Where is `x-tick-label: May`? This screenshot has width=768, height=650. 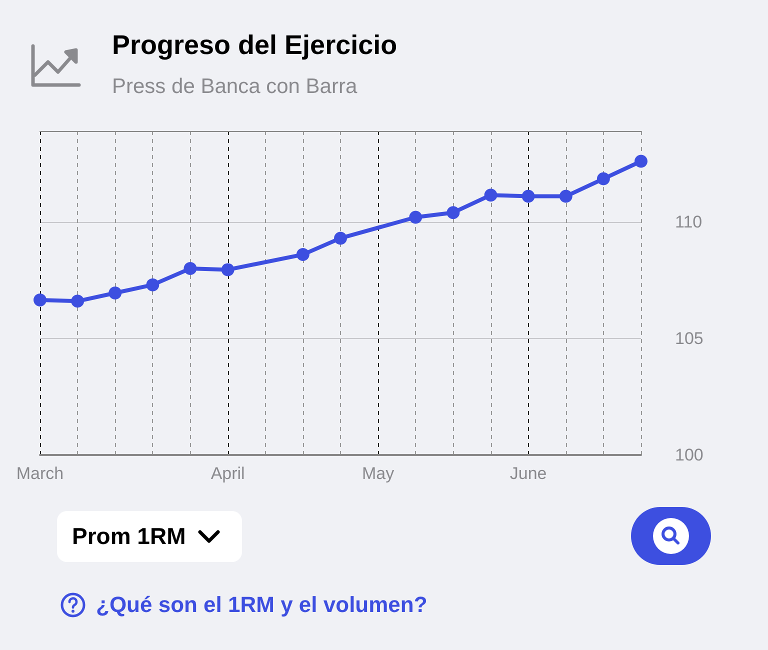 x-tick-label: May is located at coordinates (378, 473).